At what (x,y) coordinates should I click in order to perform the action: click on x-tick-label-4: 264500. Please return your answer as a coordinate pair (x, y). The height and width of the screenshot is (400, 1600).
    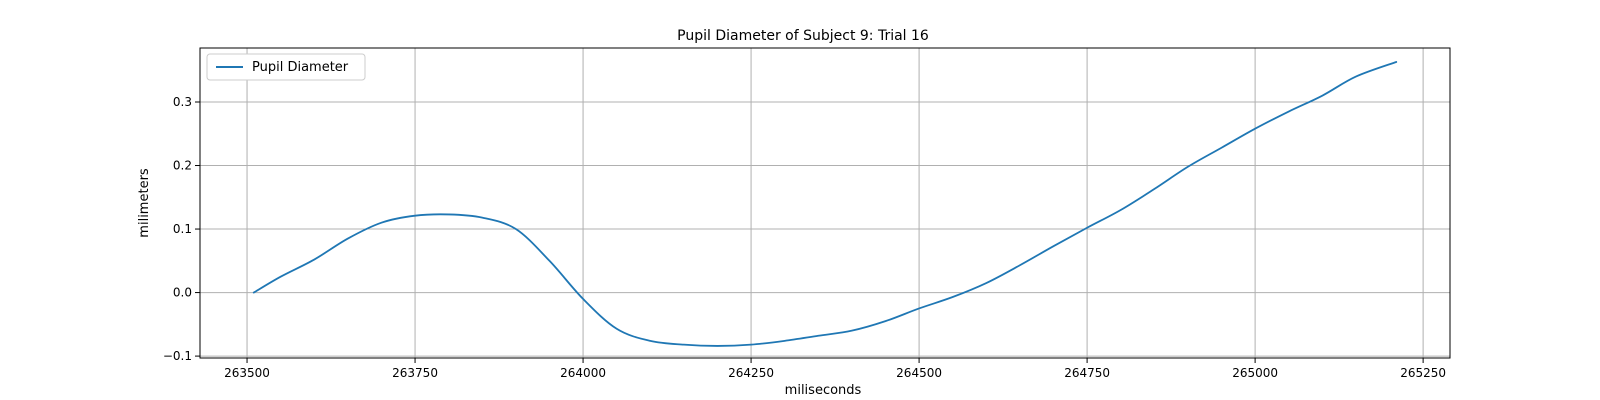
    Looking at the image, I should click on (919, 373).